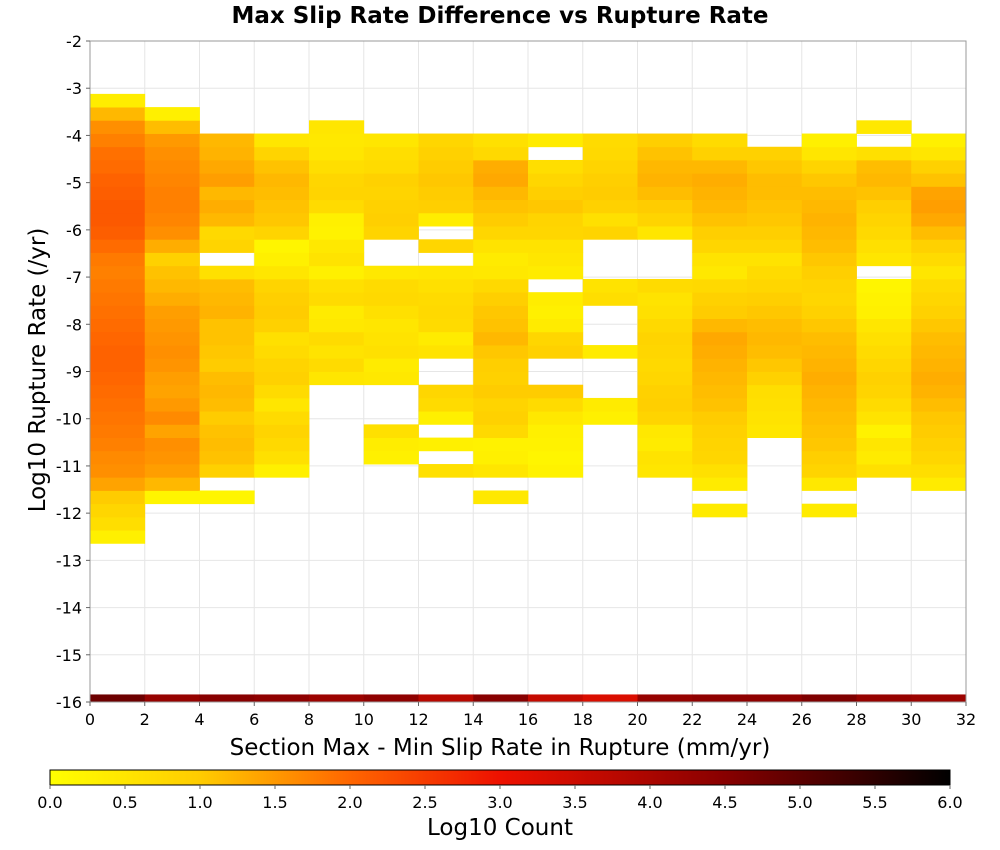 Image resolution: width=1000 pixels, height=850 pixels. Describe the element at coordinates (499, 802) in the screenshot. I see `colorbar-tick-label: 3.0` at that location.